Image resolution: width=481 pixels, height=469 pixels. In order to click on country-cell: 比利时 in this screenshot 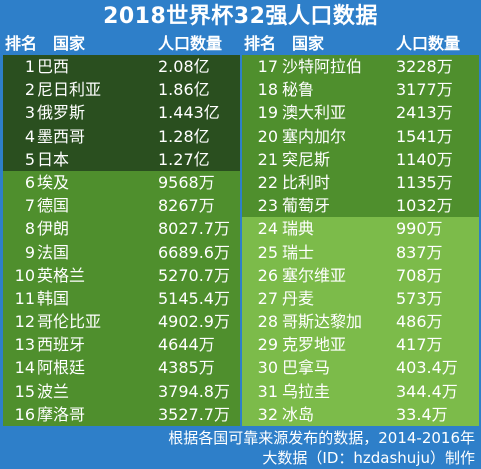, I will do `click(306, 182)`.